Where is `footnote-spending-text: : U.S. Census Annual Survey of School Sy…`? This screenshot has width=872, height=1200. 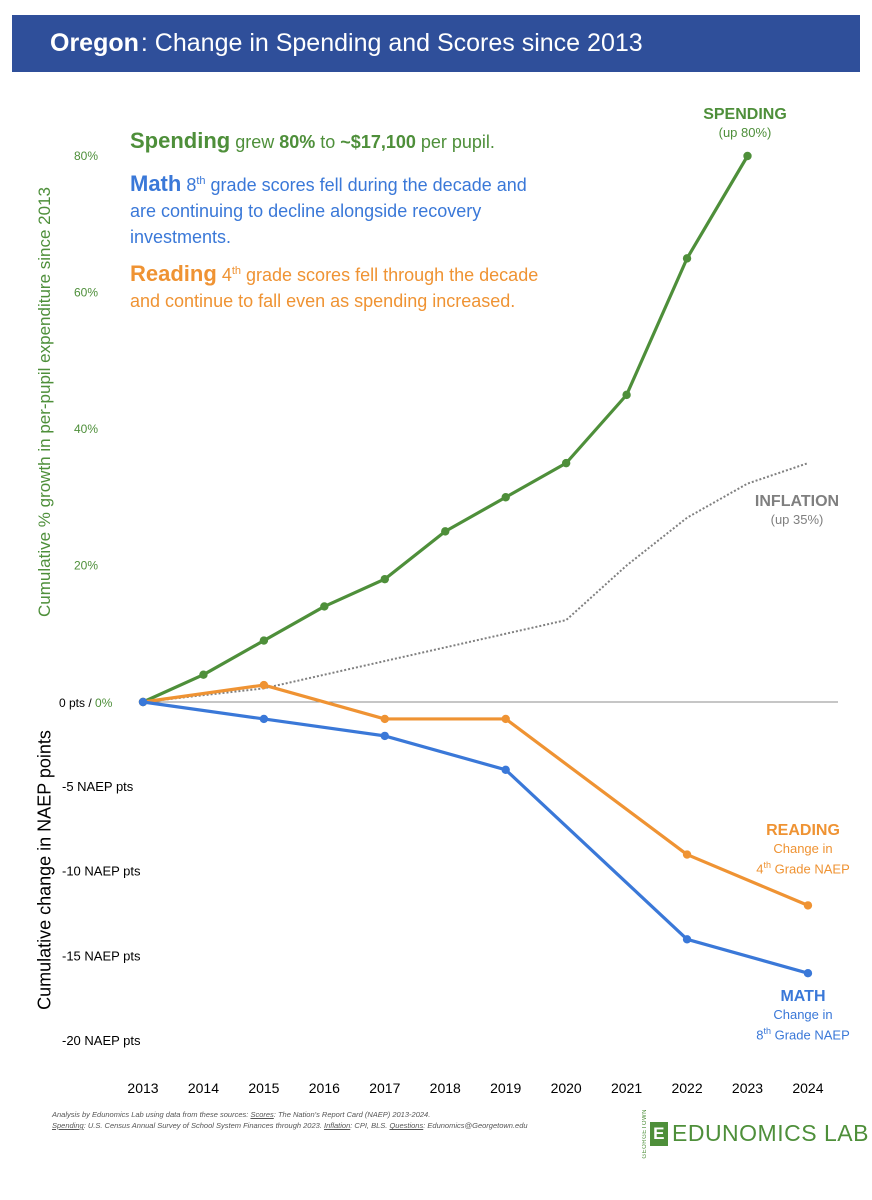 footnote-spending-text: : U.S. Census Annual Survey of School Sy… is located at coordinates (203, 1125).